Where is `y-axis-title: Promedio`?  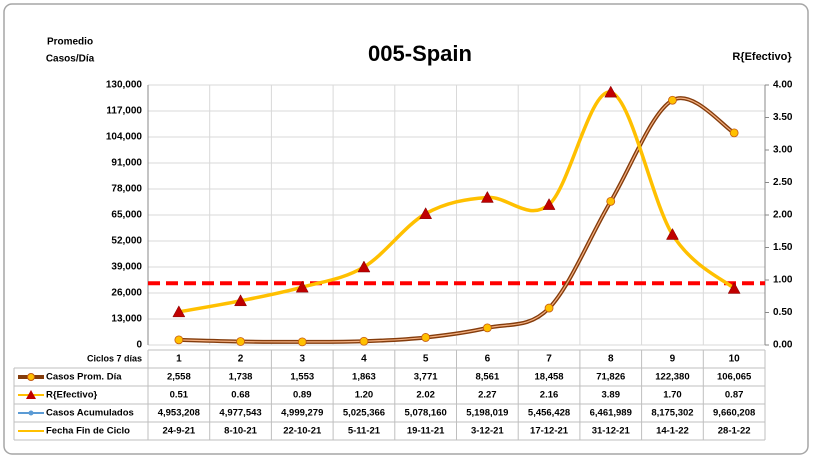 y-axis-title: Promedio is located at coordinates (70, 42).